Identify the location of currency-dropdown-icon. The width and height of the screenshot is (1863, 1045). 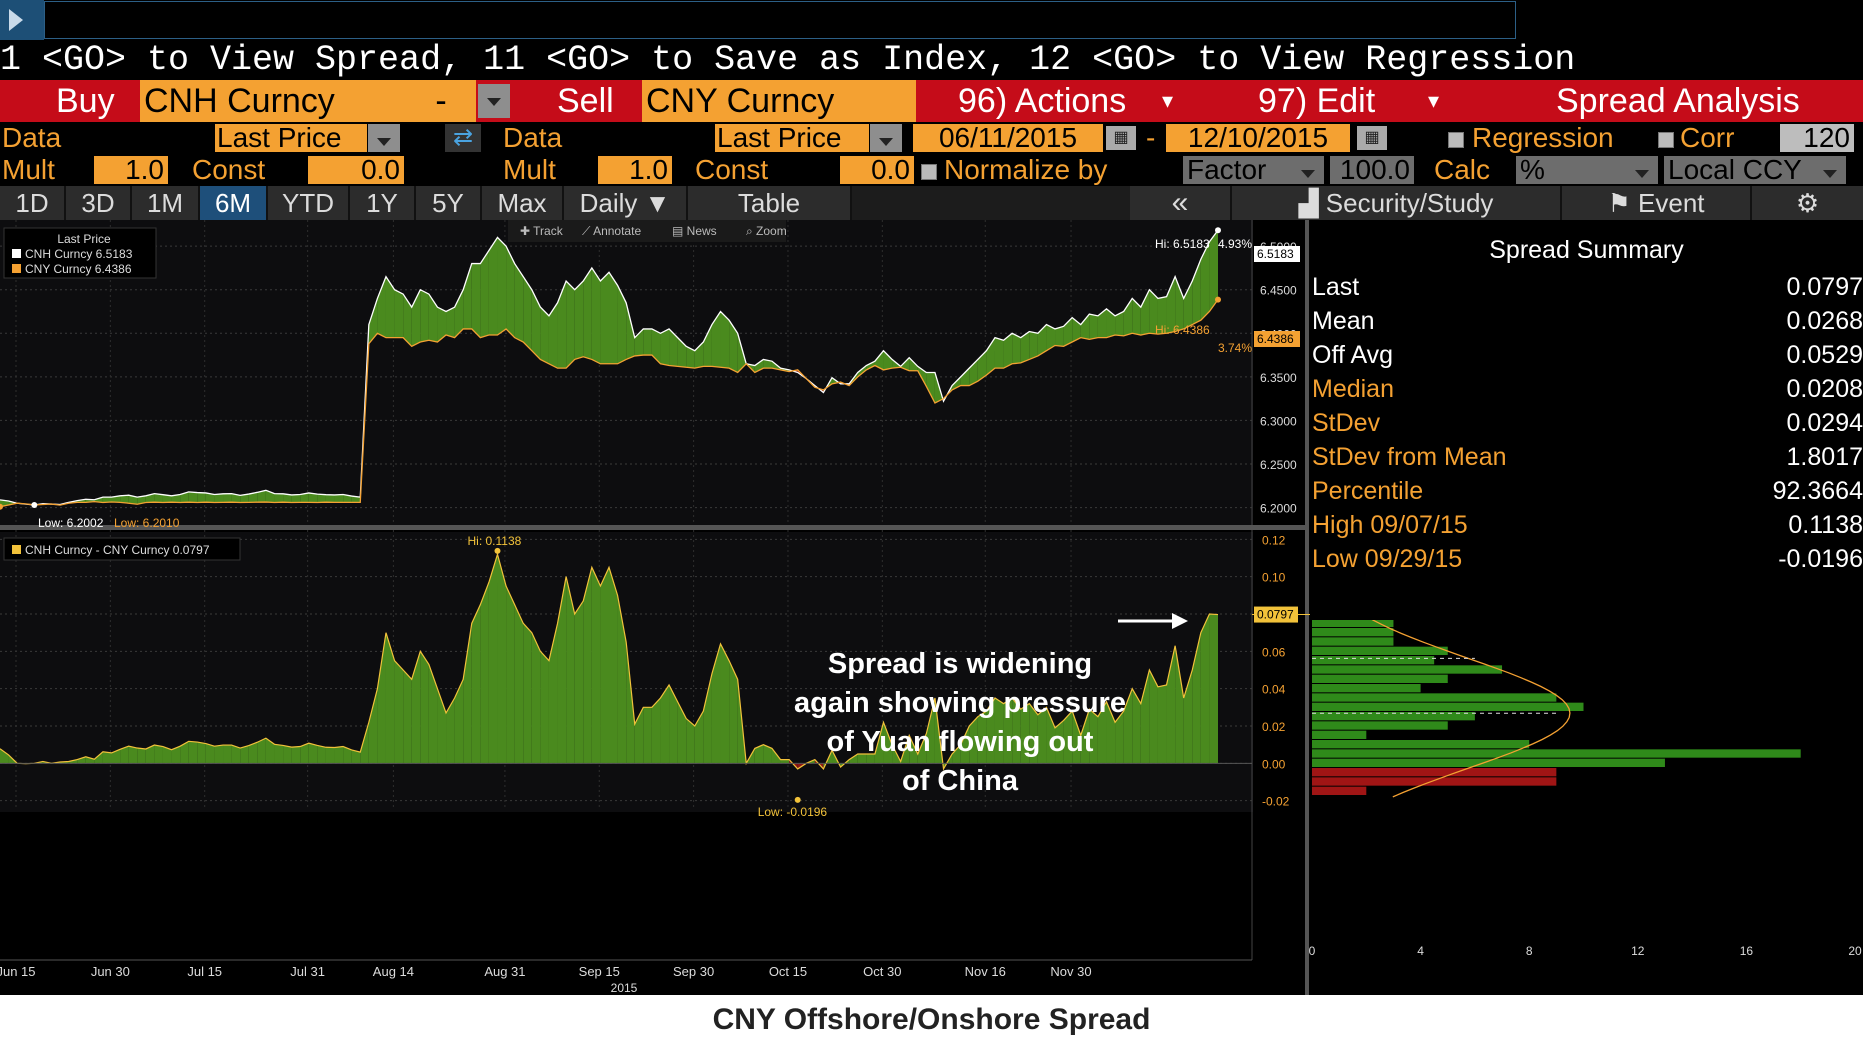
(1830, 170).